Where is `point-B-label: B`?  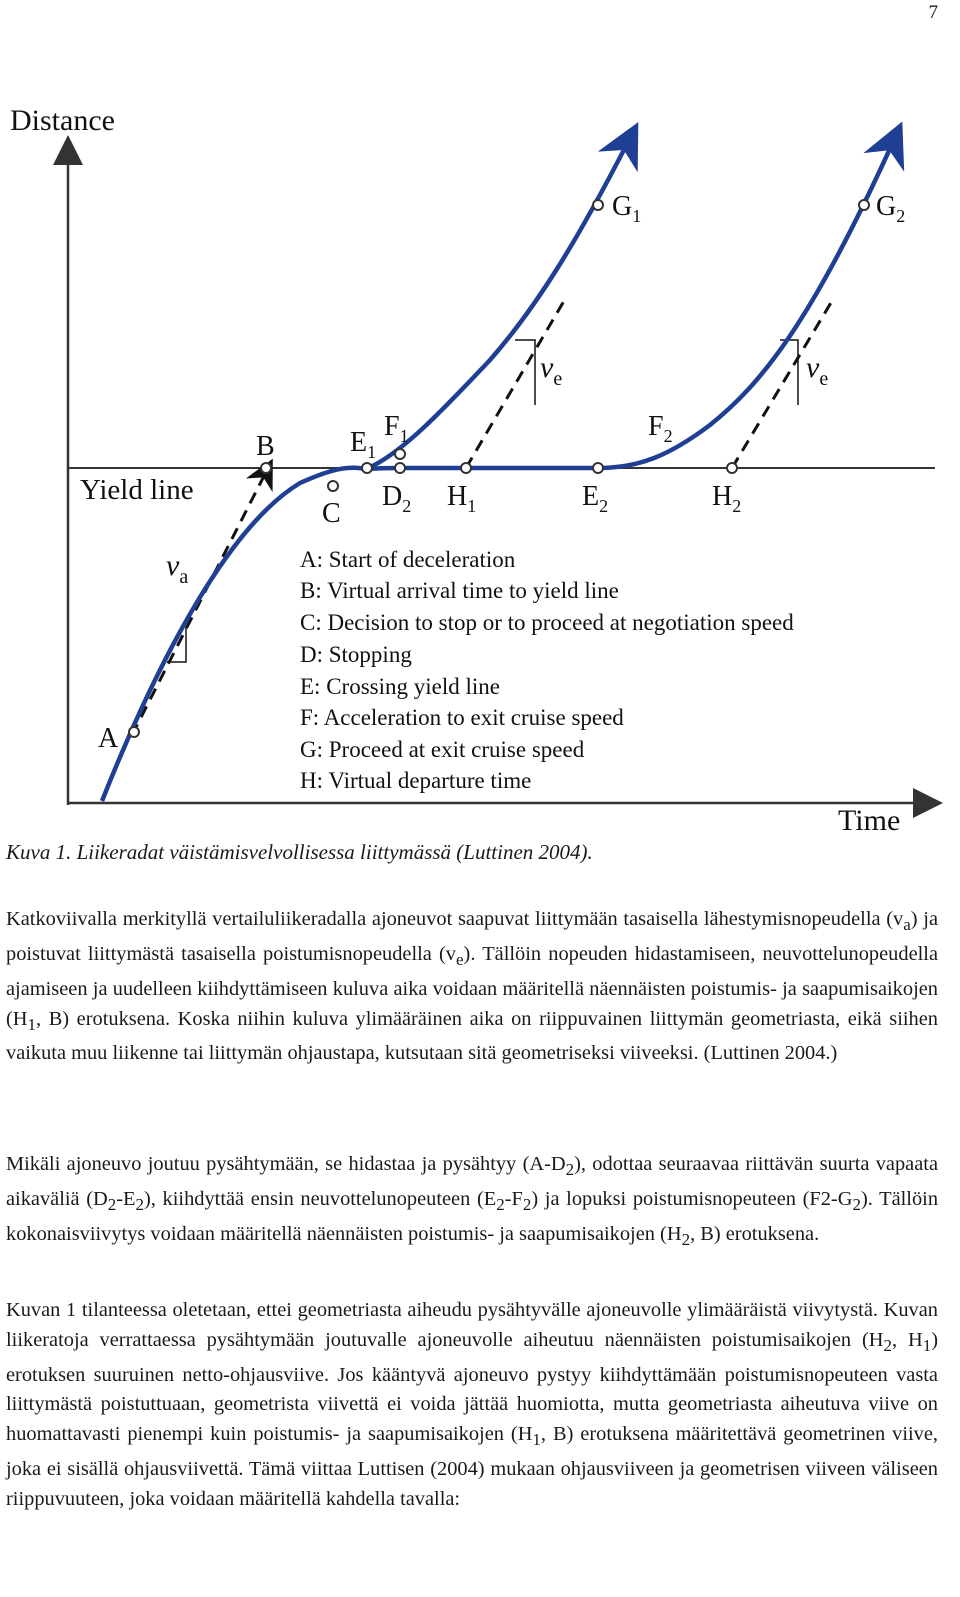 point-B-label: B is located at coordinates (265, 446).